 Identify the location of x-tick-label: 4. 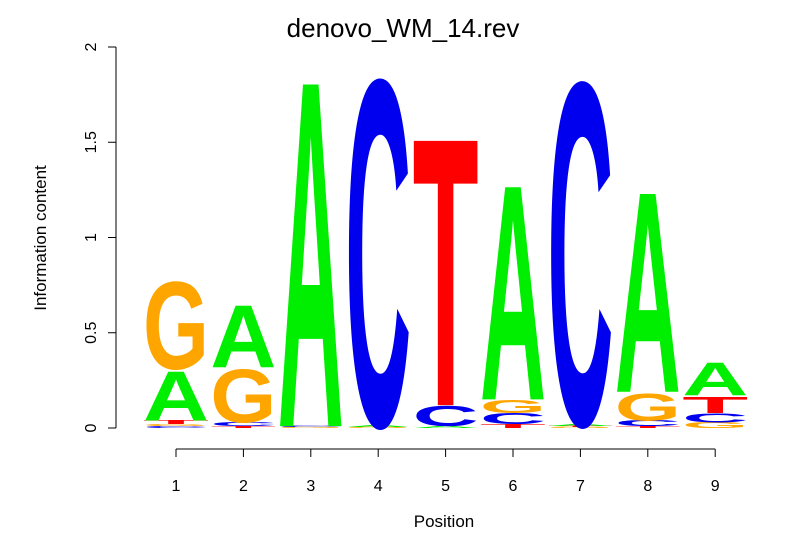
(378, 486).